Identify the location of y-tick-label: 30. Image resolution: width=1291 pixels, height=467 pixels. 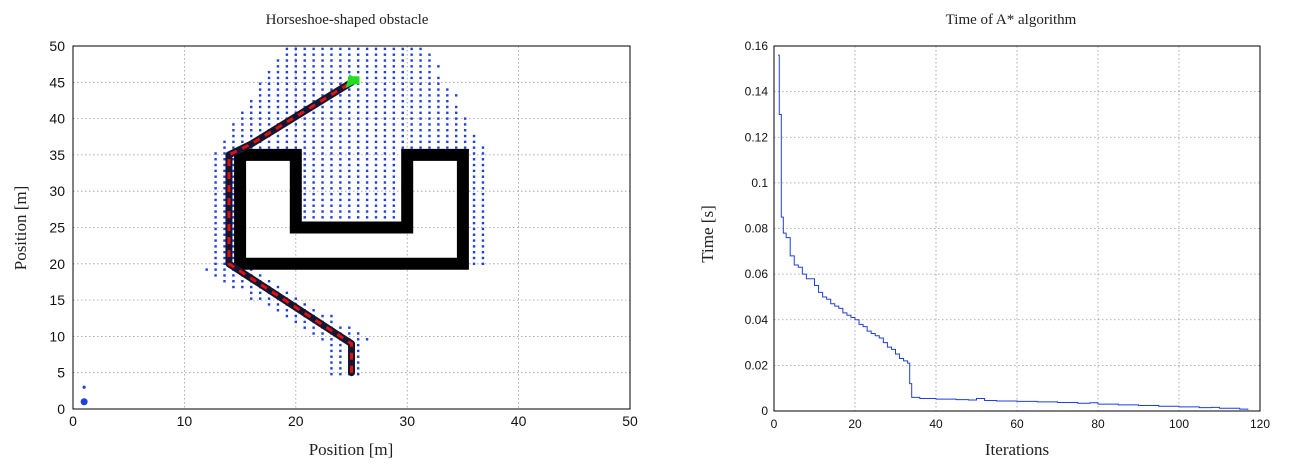
(57, 191).